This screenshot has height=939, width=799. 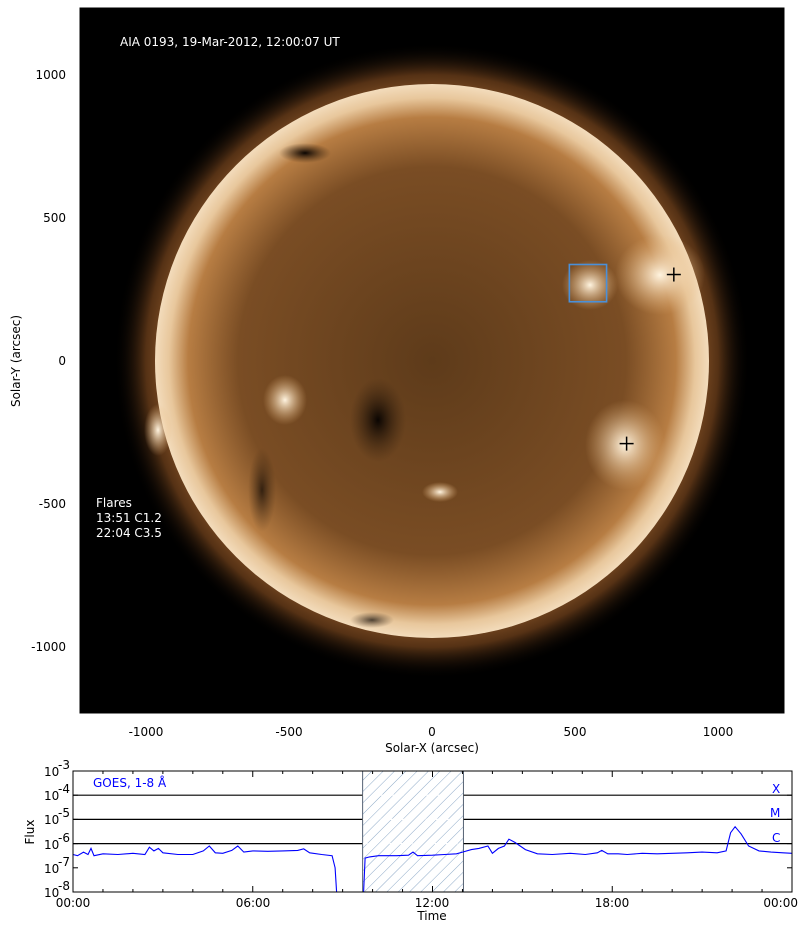 I want to click on flare-entry-2: 22:04 C3.5, so click(x=129, y=533).